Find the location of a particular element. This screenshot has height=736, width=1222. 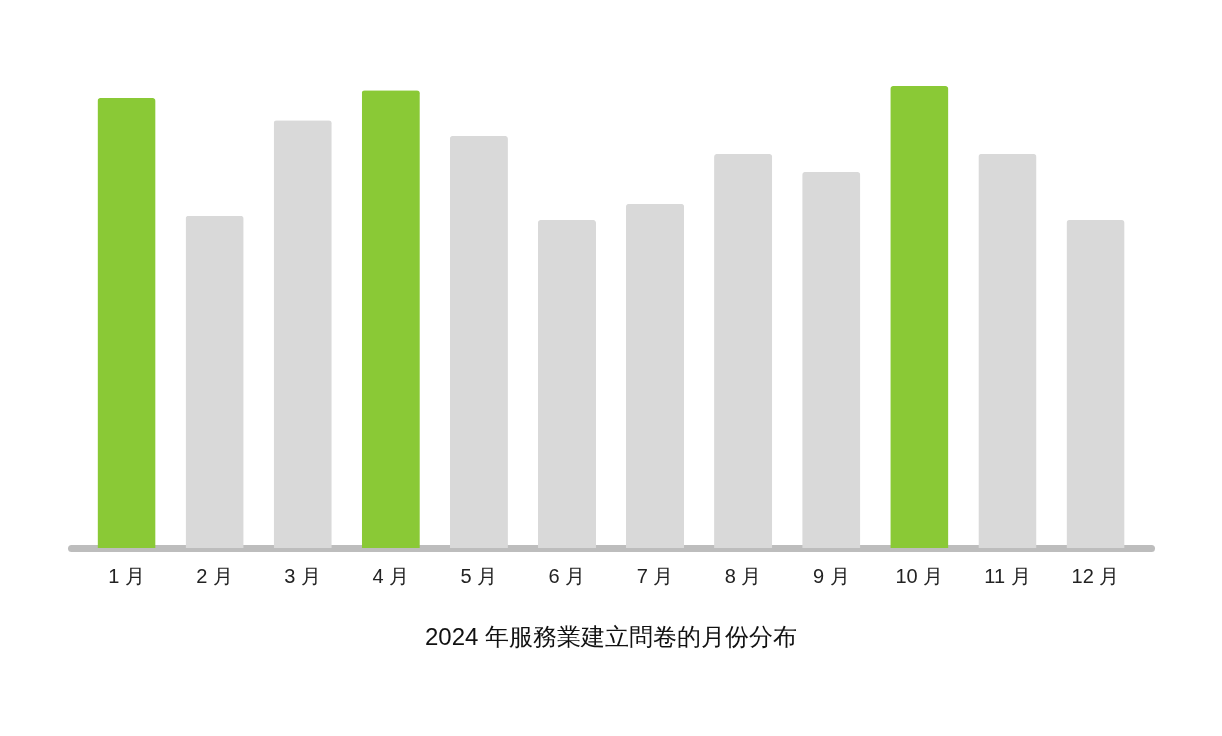

x-tick-label: 6 月 is located at coordinates (567, 575).